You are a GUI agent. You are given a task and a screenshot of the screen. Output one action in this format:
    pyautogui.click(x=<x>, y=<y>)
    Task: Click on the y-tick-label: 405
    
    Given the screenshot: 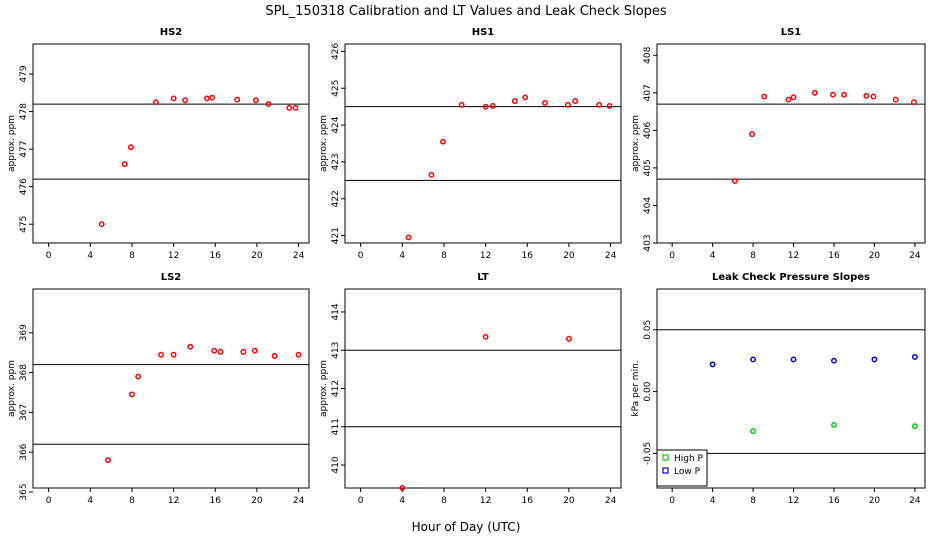 What is the action you would take?
    pyautogui.click(x=648, y=167)
    